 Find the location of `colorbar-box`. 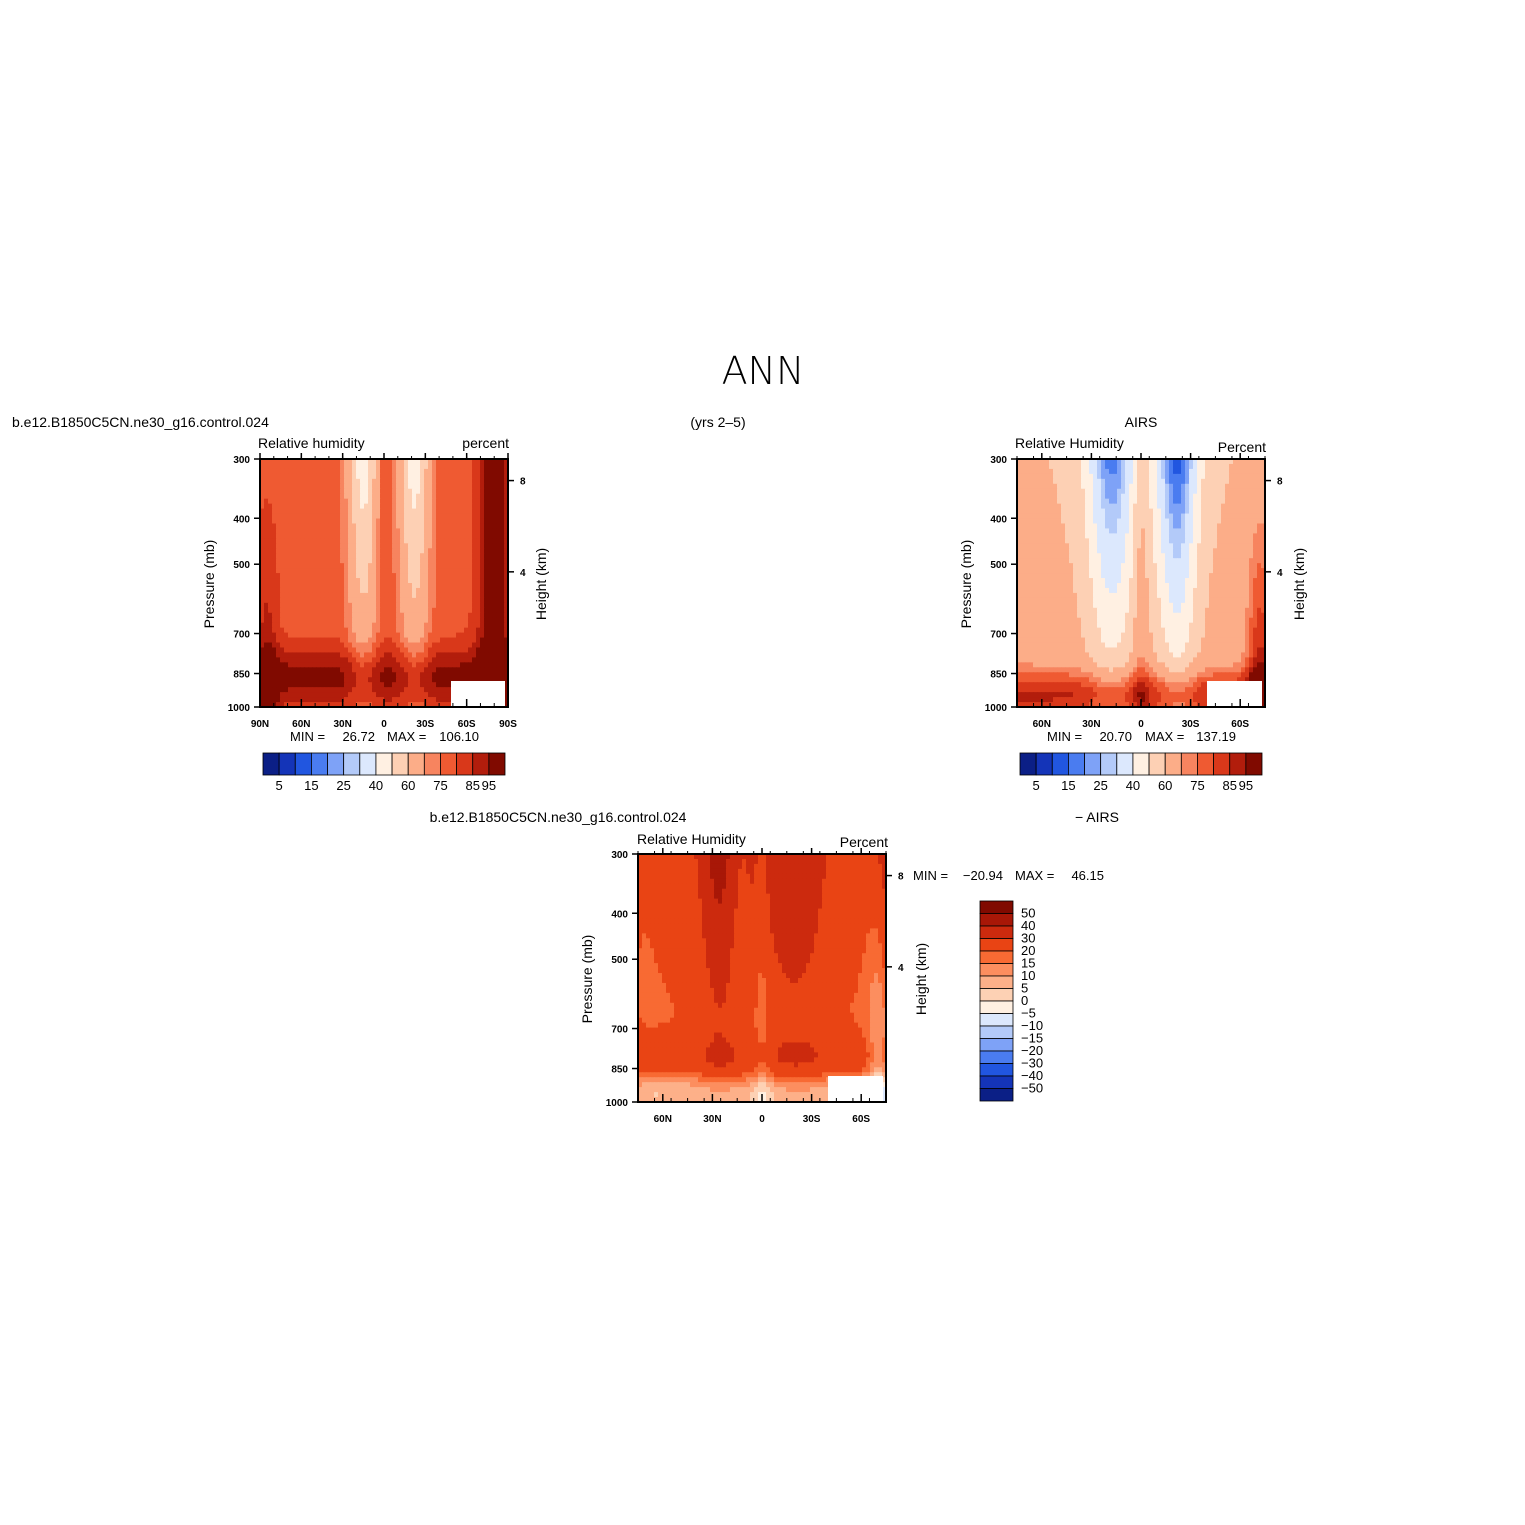

colorbar-box is located at coordinates (271, 764).